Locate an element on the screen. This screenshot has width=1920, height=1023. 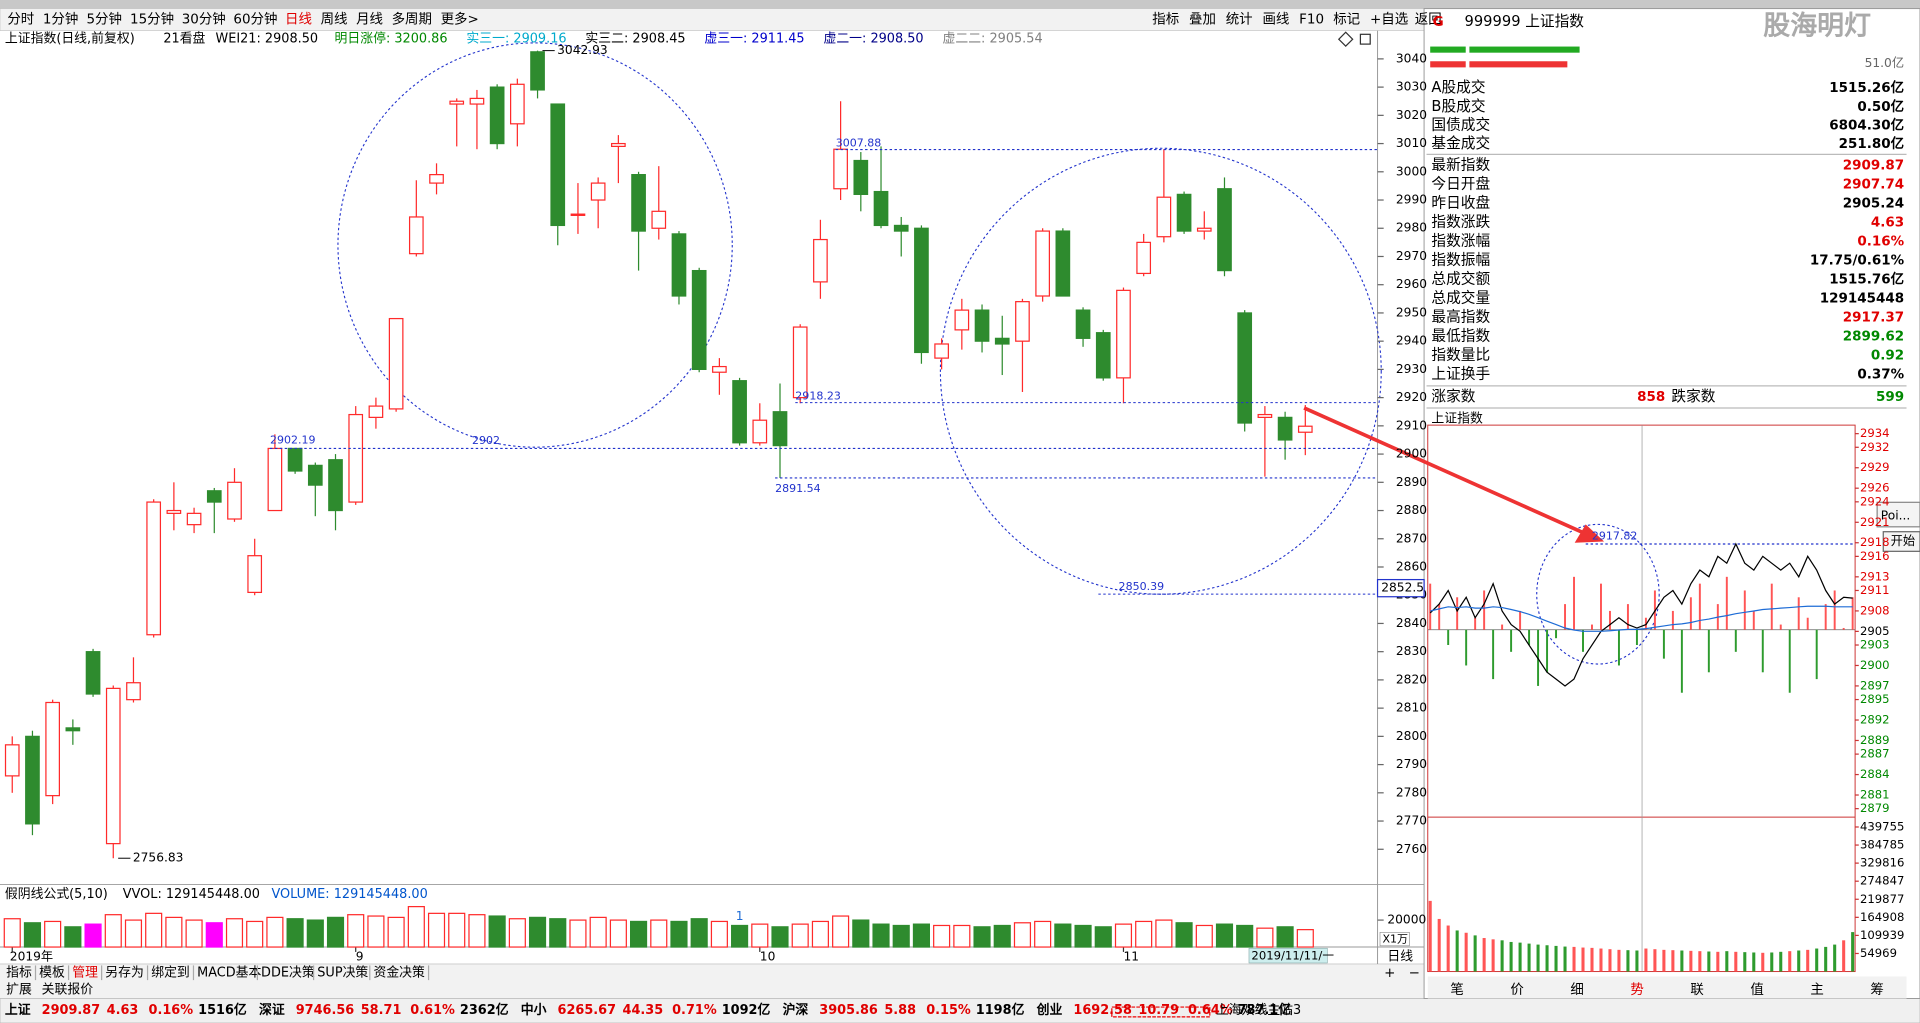
period-tab: 60分钟 is located at coordinates (255, 19).